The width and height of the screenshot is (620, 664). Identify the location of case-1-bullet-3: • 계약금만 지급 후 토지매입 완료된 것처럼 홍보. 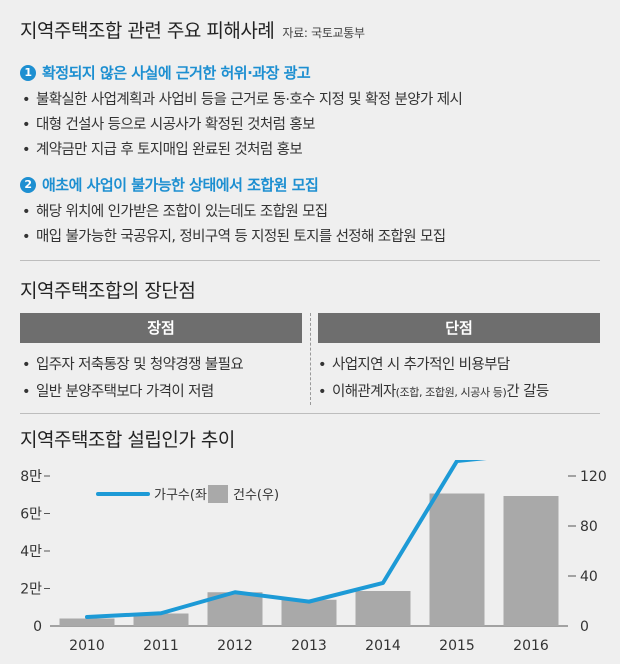
(162, 150).